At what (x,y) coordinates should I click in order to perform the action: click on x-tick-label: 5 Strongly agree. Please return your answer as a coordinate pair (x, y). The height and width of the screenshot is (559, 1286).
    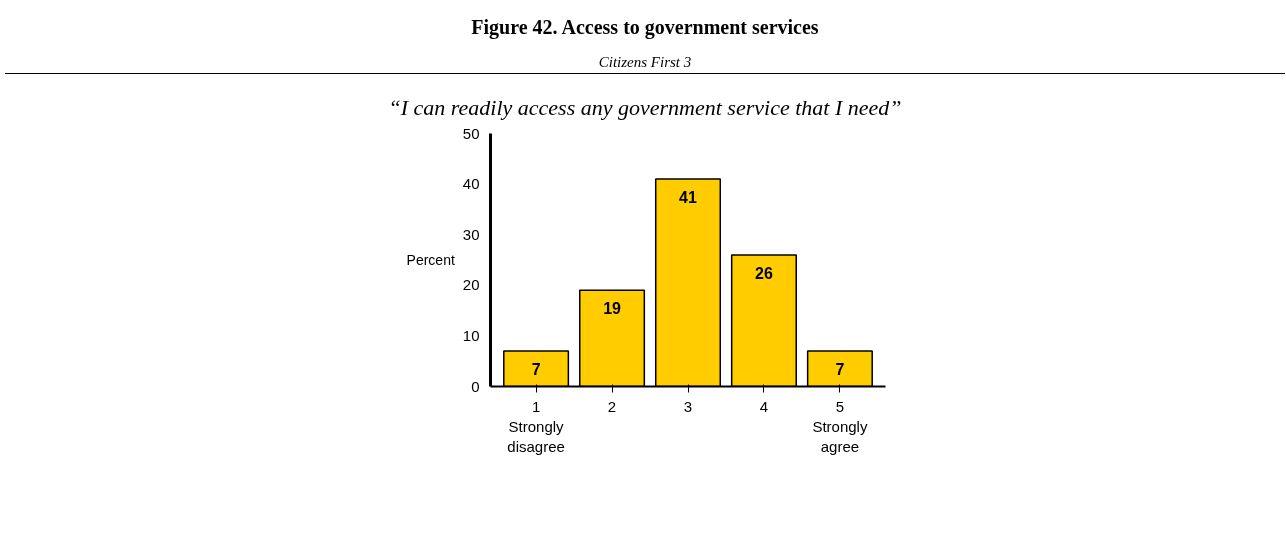
    Looking at the image, I should click on (840, 426).